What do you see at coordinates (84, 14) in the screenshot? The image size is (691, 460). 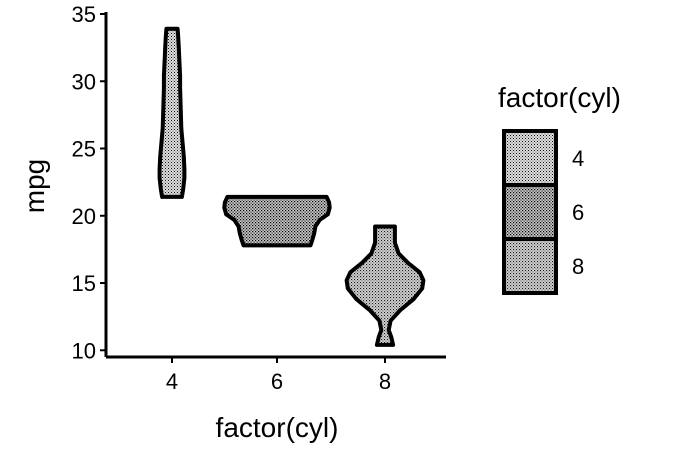 I see `y-tick-label: 35` at bounding box center [84, 14].